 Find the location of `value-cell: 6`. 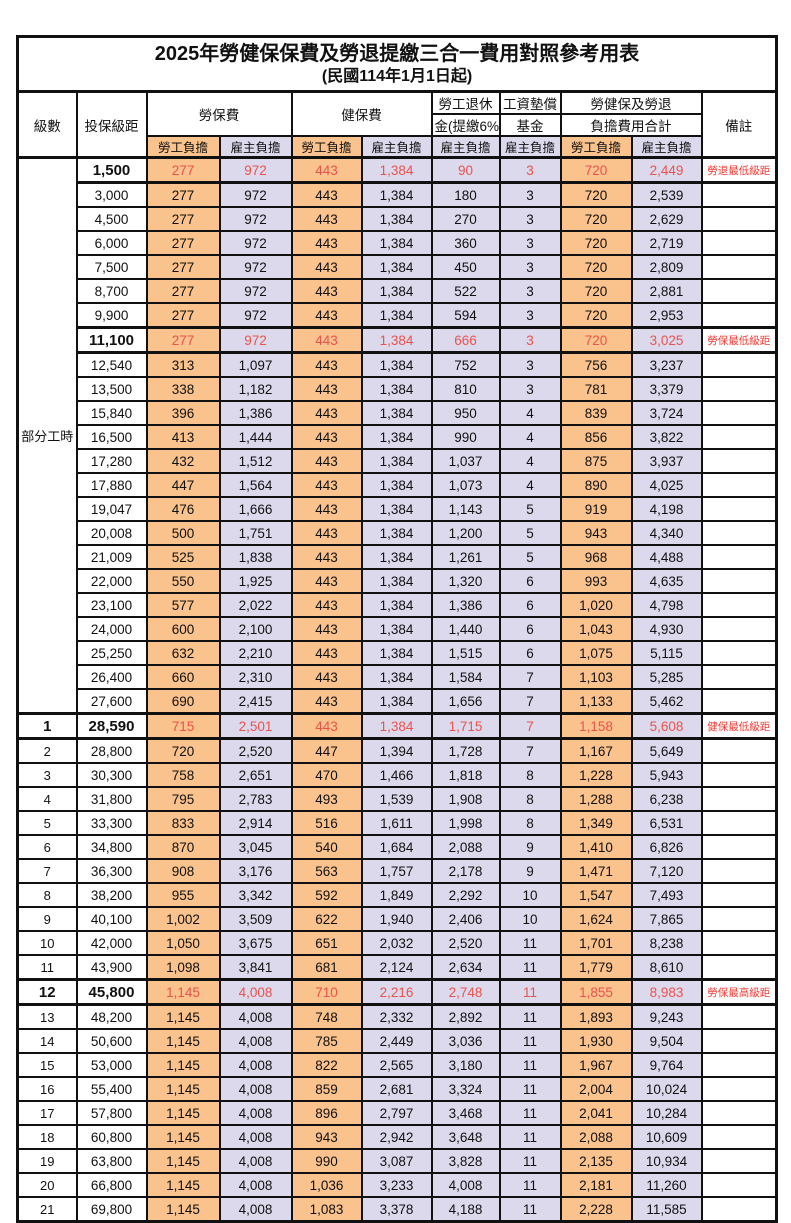

value-cell: 6 is located at coordinates (530, 581).